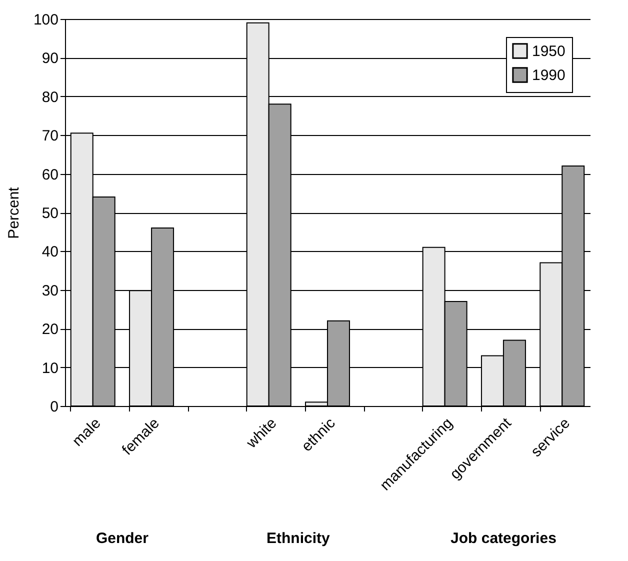 The height and width of the screenshot is (561, 628). What do you see at coordinates (50, 175) in the screenshot?
I see `y-tick-label: 60` at bounding box center [50, 175].